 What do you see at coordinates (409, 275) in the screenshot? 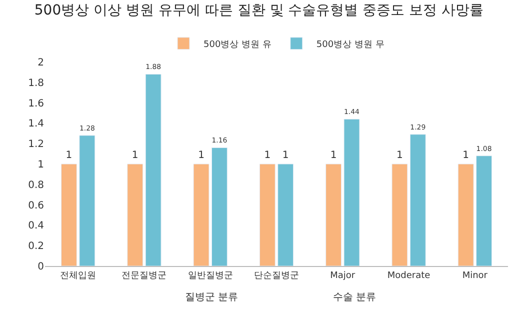
I see `x-tick-label: Moderate` at bounding box center [409, 275].